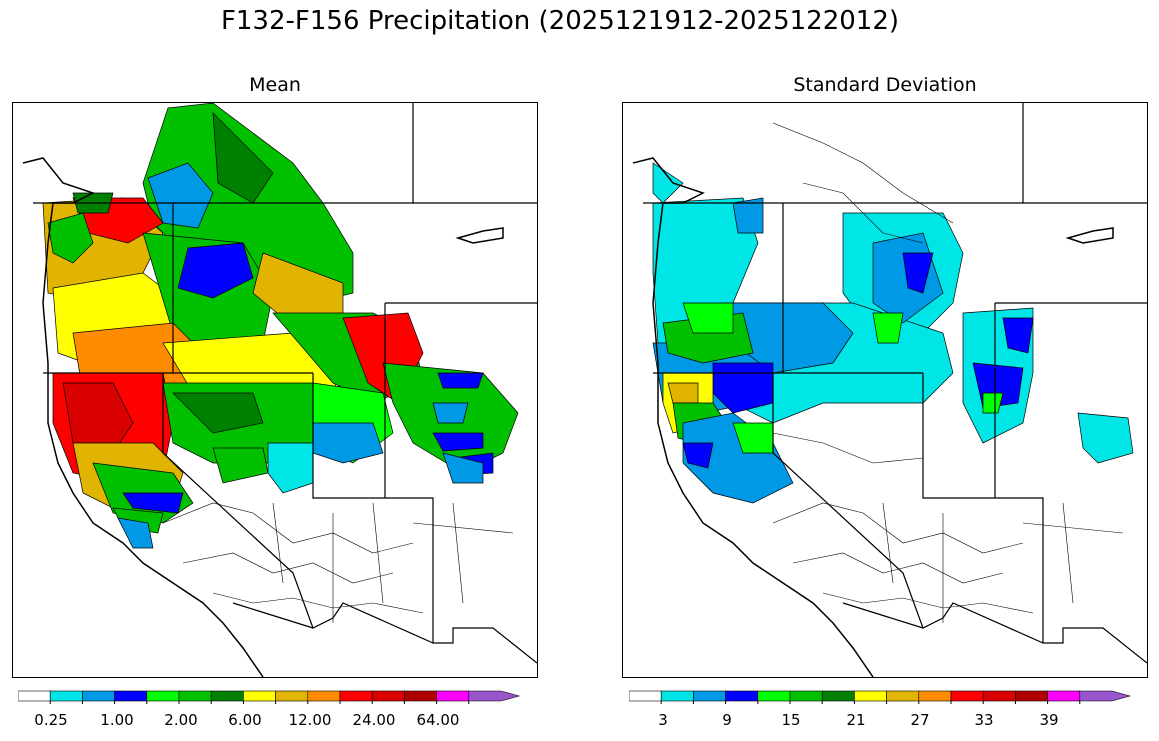  I want to click on std-colorbar-svg, so click(880, 697).